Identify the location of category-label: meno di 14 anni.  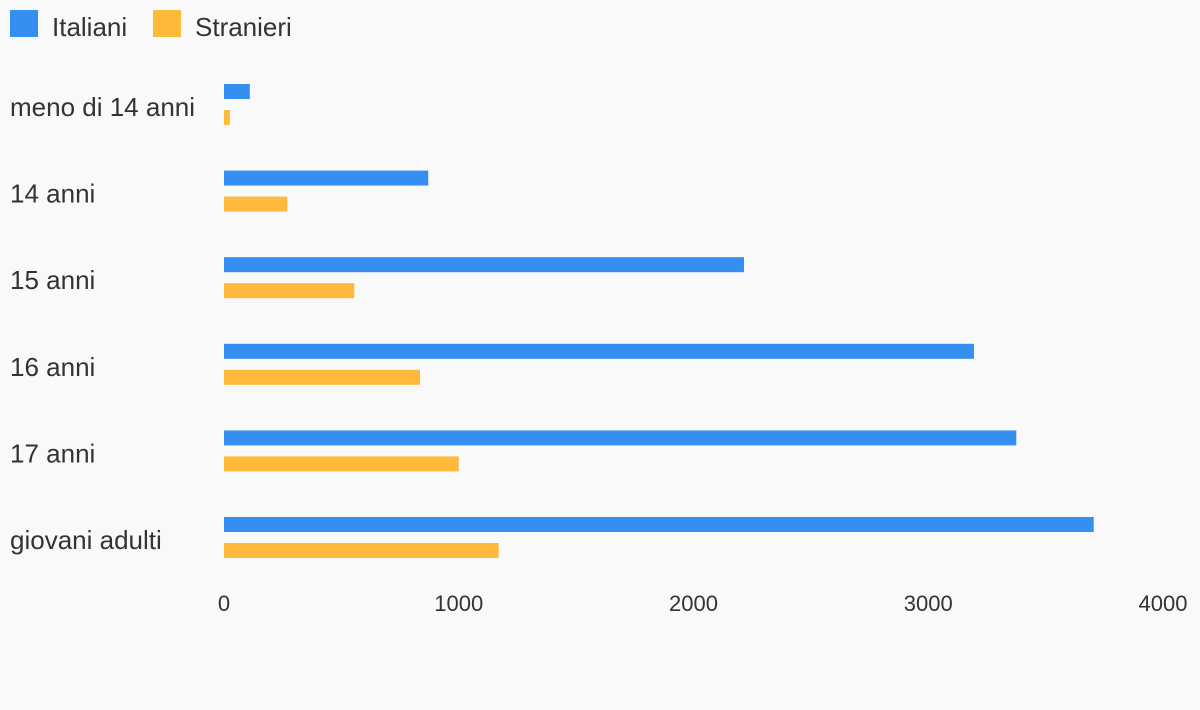
(102, 107).